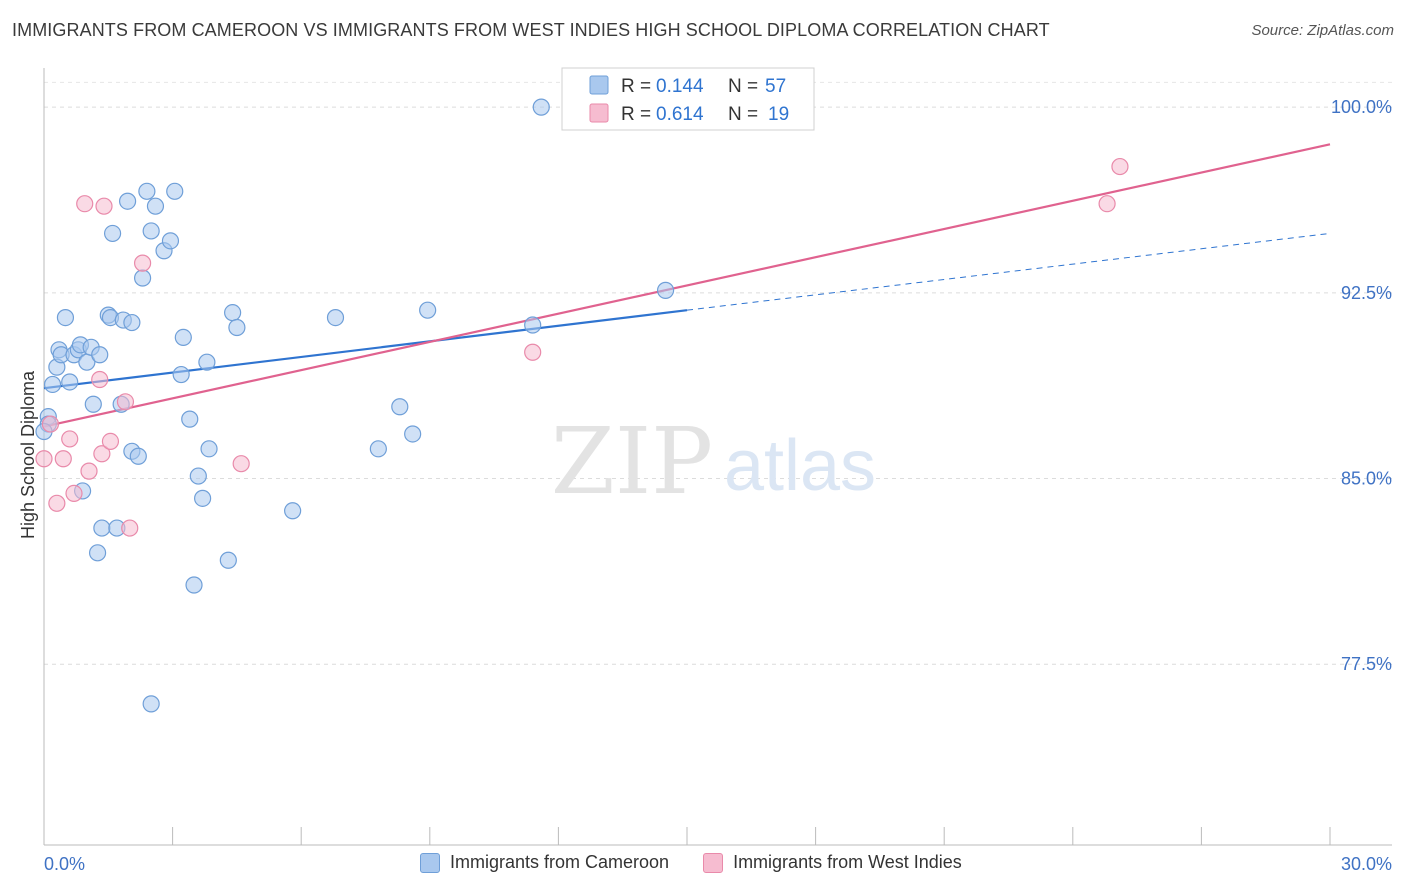 This screenshot has height=892, width=1406. I want to click on x-tick-label: 30.0%, so click(1366, 864).